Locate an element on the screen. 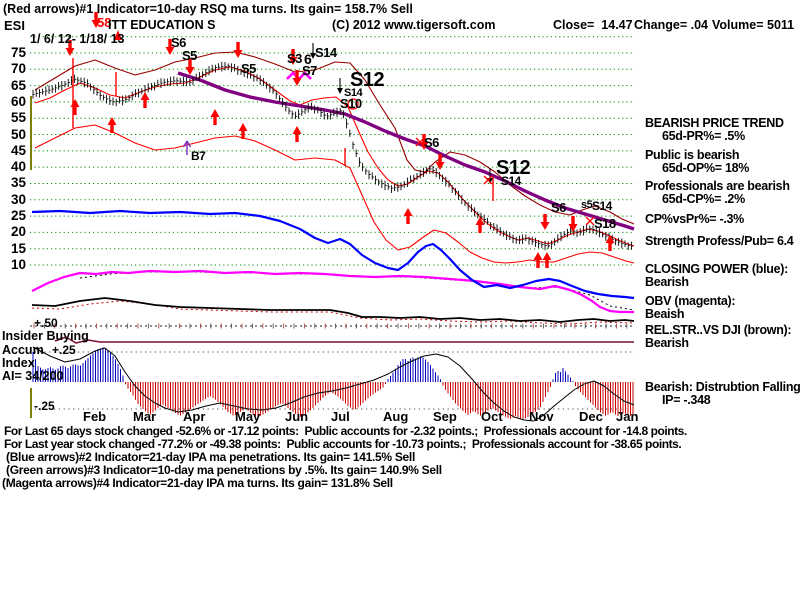 This screenshot has width=800, height=600. ai-ratio-label: AI= 34/200 is located at coordinates (33, 376).